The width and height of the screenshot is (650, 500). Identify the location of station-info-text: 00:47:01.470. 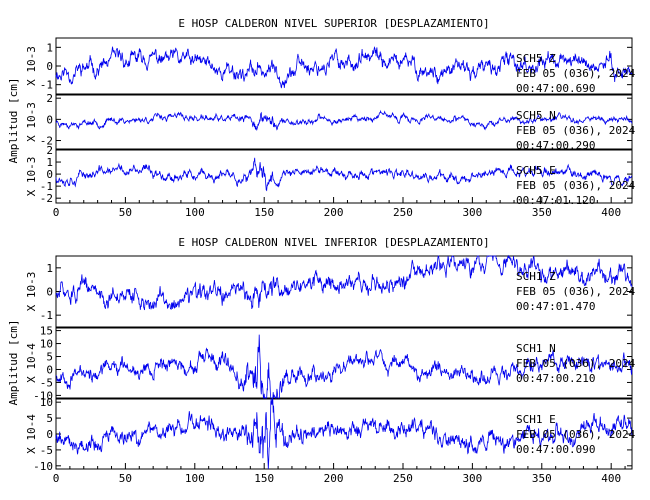
(555, 306).